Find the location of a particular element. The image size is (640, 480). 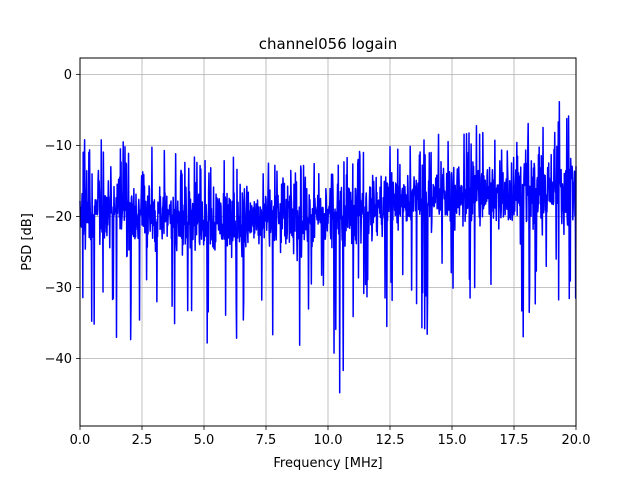

y-tick-label: 0 is located at coordinates (68, 75).